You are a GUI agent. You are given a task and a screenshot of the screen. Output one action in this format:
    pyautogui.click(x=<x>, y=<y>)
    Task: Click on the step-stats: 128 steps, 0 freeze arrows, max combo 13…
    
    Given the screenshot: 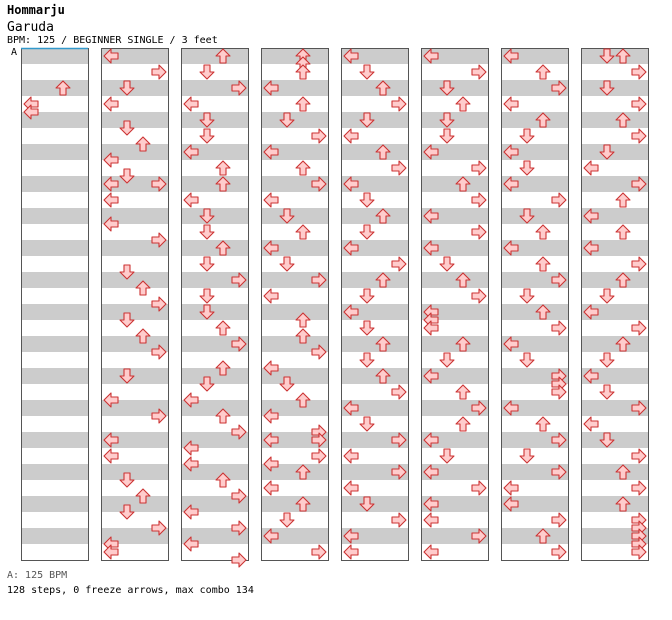 What is the action you would take?
    pyautogui.click(x=130, y=590)
    